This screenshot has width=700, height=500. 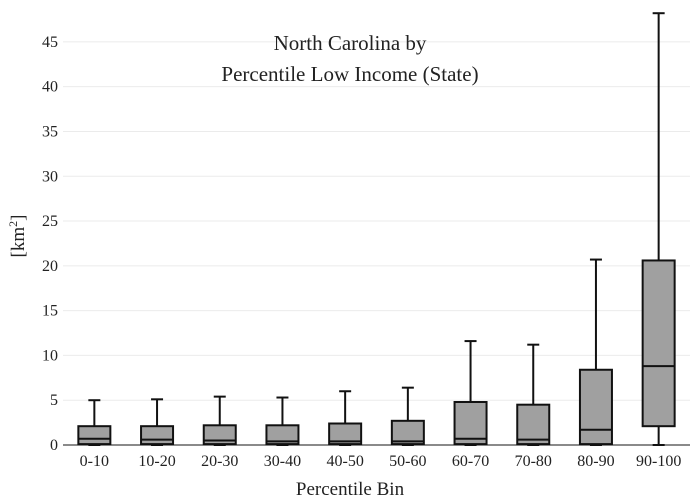 What do you see at coordinates (13, 224) in the screenshot?
I see `y-axis-title-superscript: 2` at bounding box center [13, 224].